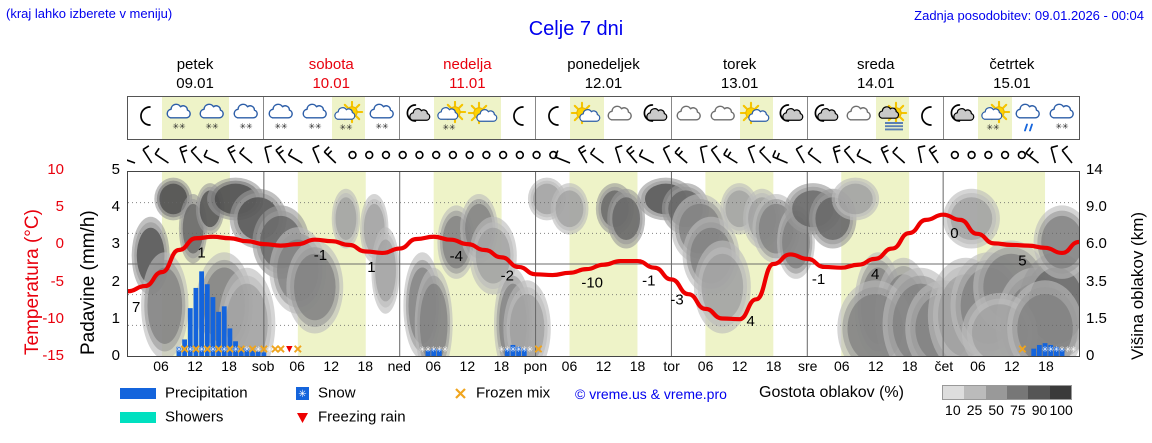  Describe the element at coordinates (535, 366) in the screenshot. I see `time-label: pon` at that location.